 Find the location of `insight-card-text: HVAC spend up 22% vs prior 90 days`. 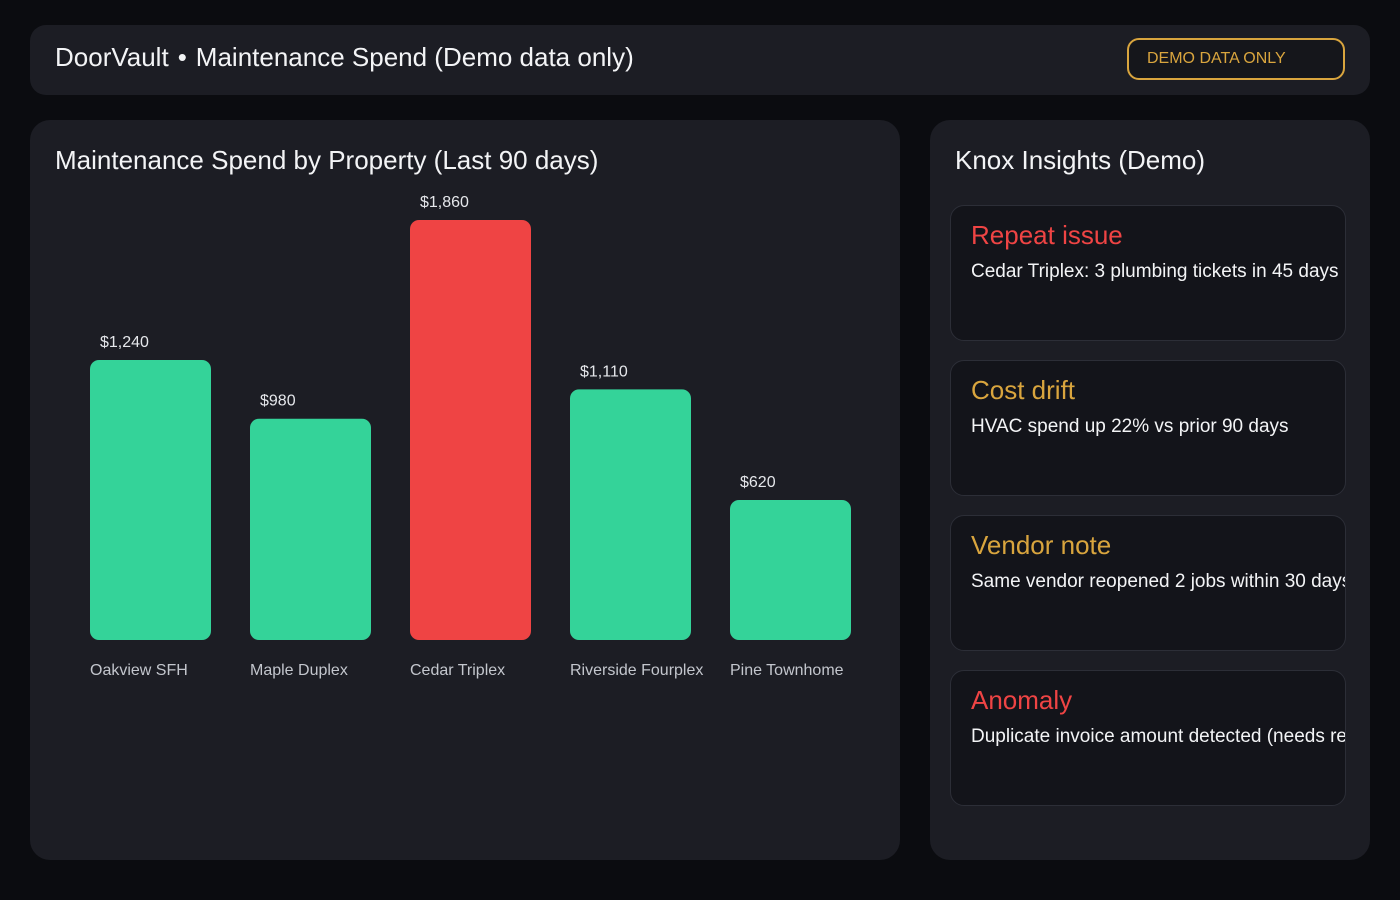

insight-card-text: HVAC spend up 22% vs prior 90 days is located at coordinates (1130, 426).